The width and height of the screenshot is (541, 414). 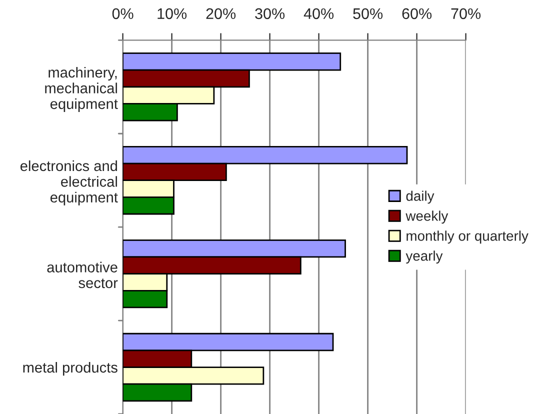 I want to click on x-tick-label: 30%, so click(x=270, y=14).